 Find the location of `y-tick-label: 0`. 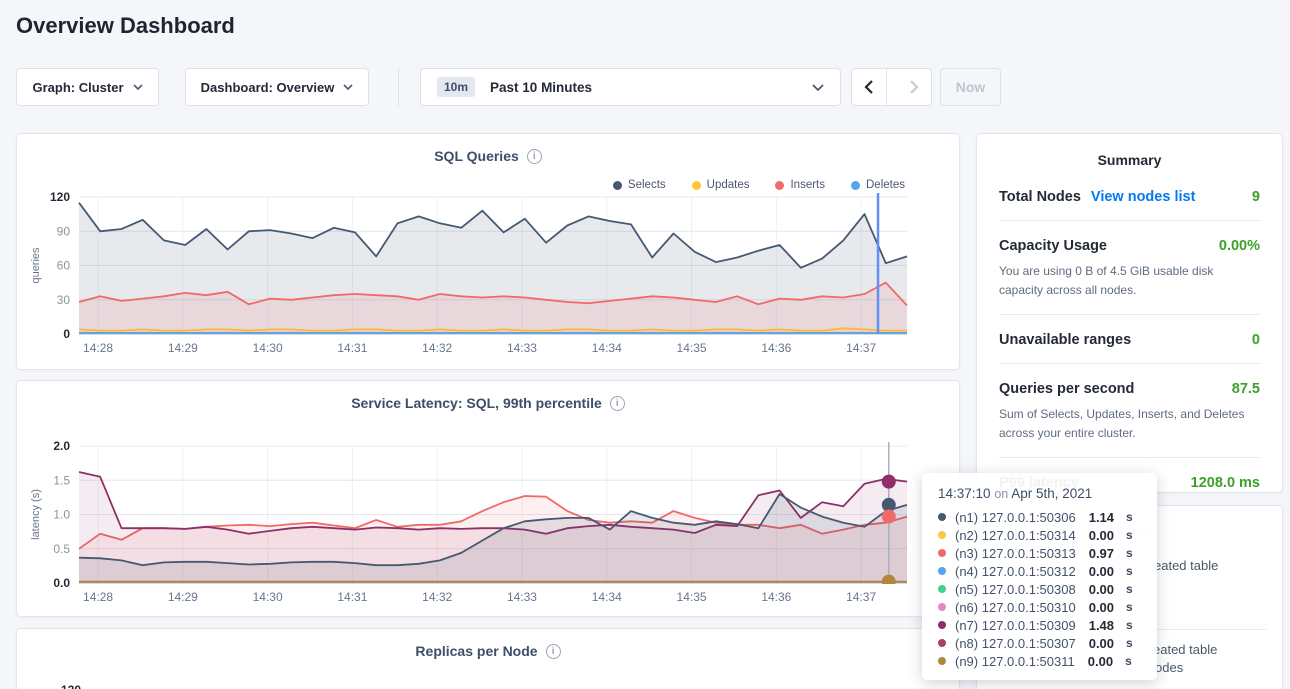

y-tick-label: 0 is located at coordinates (66, 334).